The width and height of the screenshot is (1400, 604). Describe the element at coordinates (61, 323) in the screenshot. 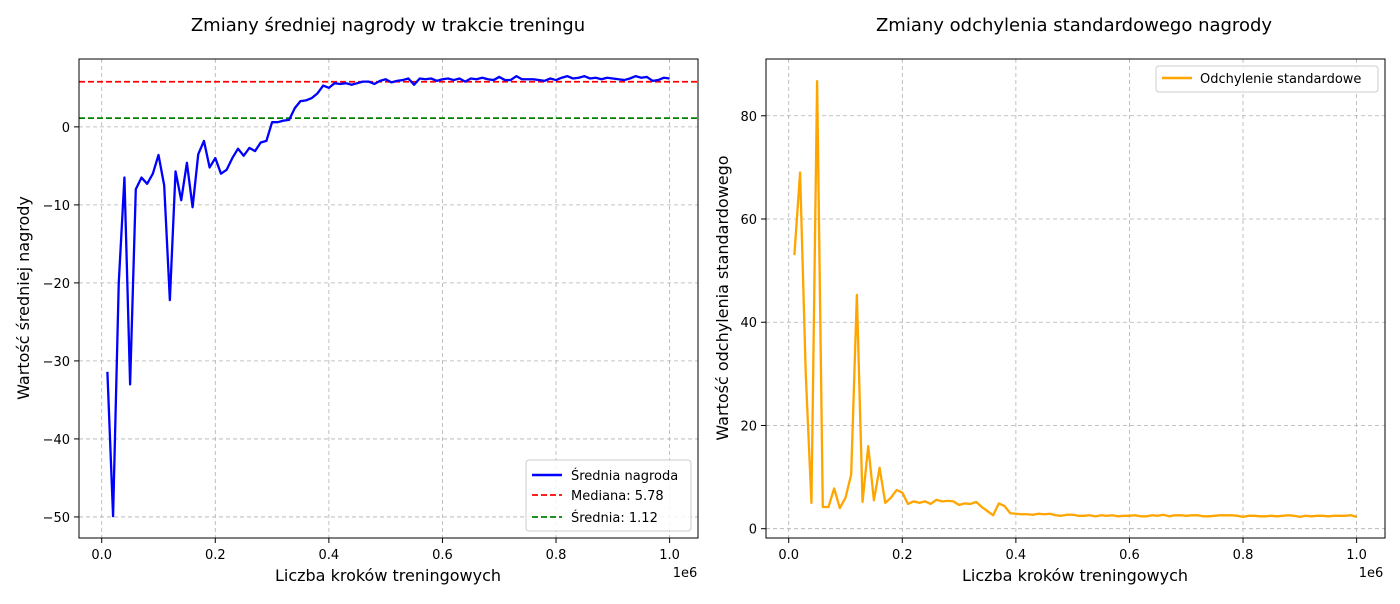

I see `y-axis-ticks: −50 −40 −30 −20 −10 0` at that location.